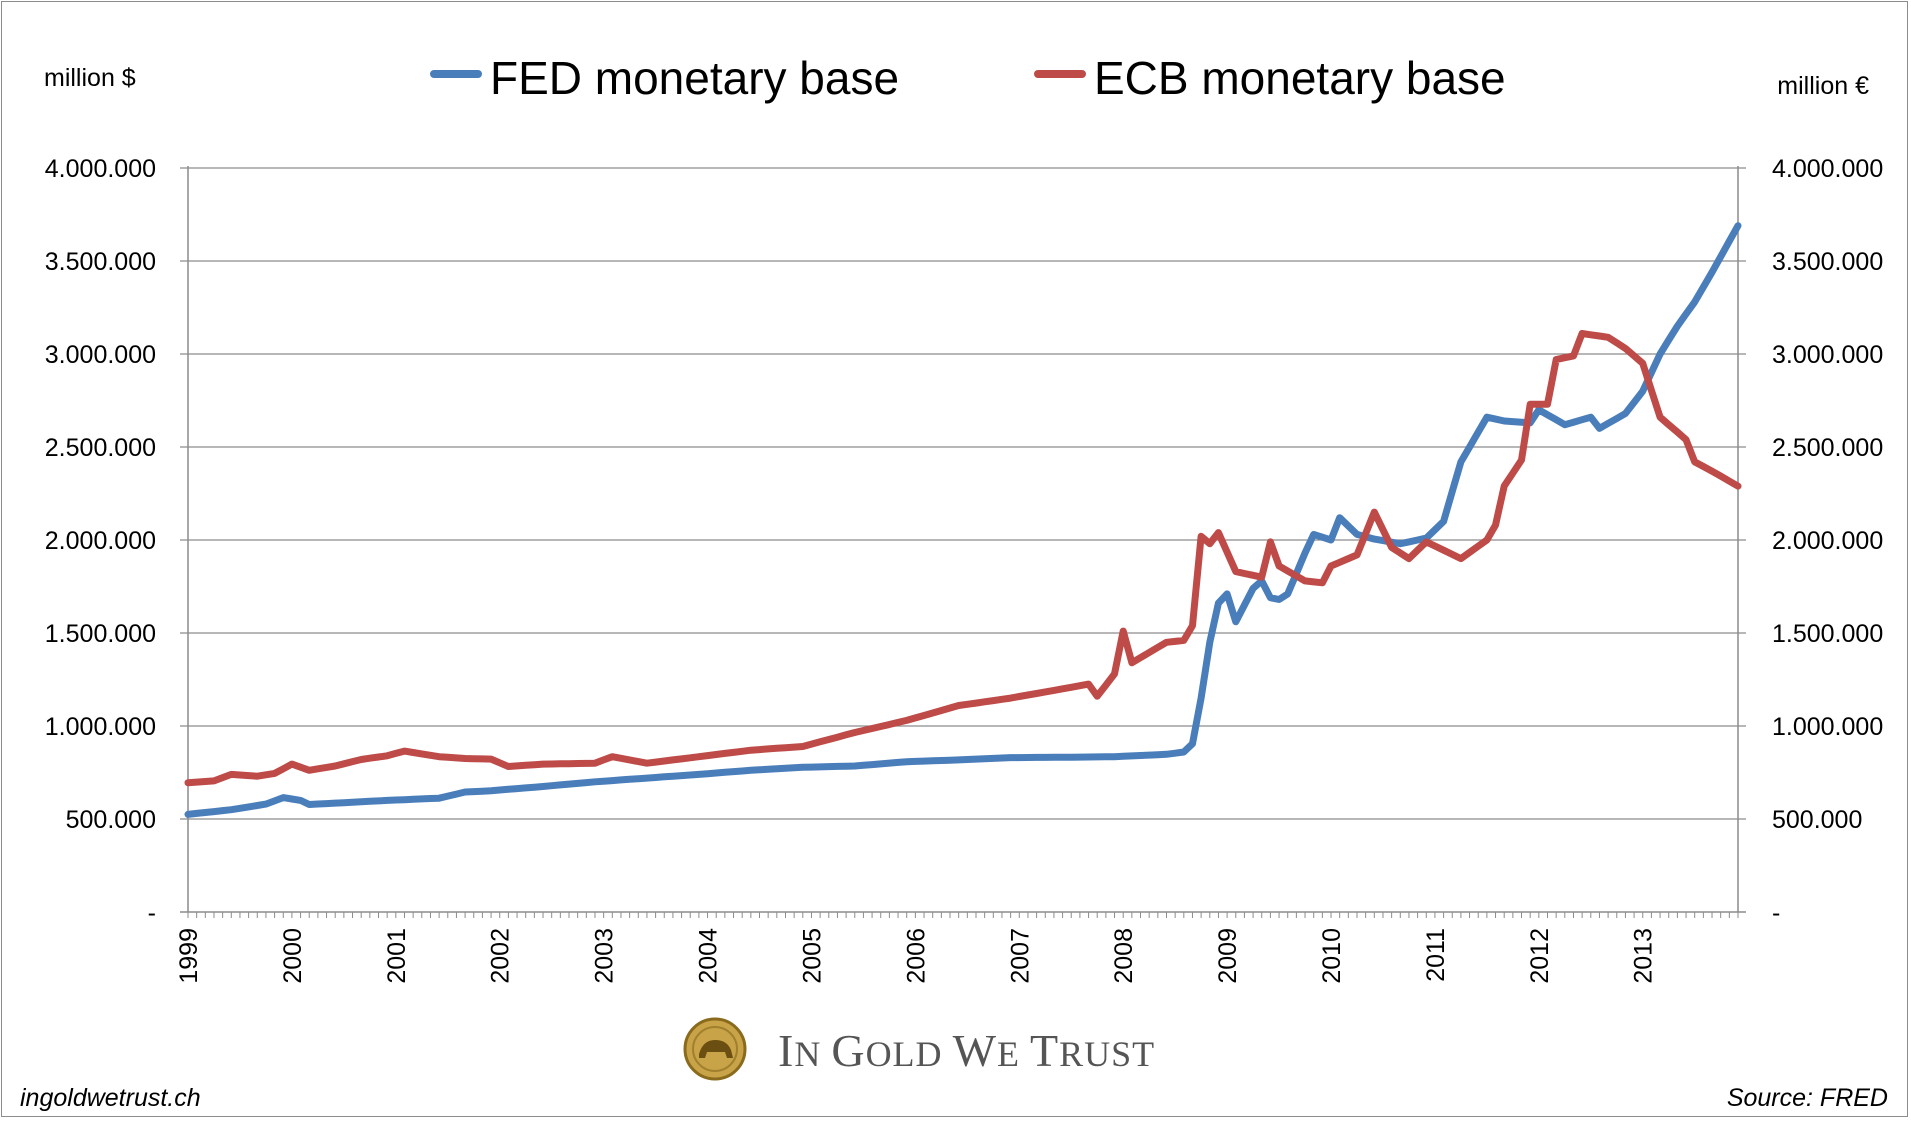 Image resolution: width=1911 pixels, height=1123 pixels. What do you see at coordinates (1827, 355) in the screenshot?
I see `right-y-tick-label: 3.000.000` at bounding box center [1827, 355].